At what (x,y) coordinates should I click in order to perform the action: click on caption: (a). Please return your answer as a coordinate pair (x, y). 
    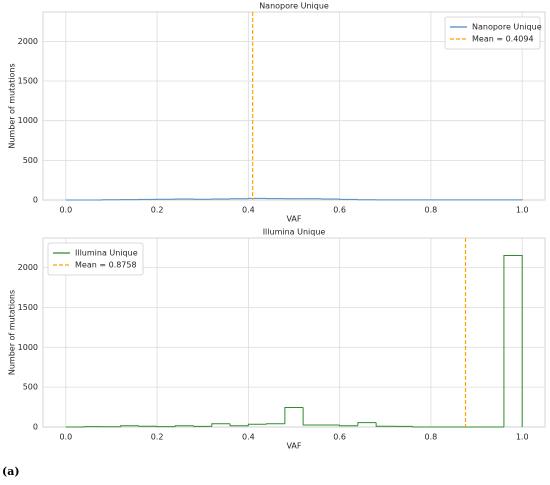
    Looking at the image, I should click on (11, 471).